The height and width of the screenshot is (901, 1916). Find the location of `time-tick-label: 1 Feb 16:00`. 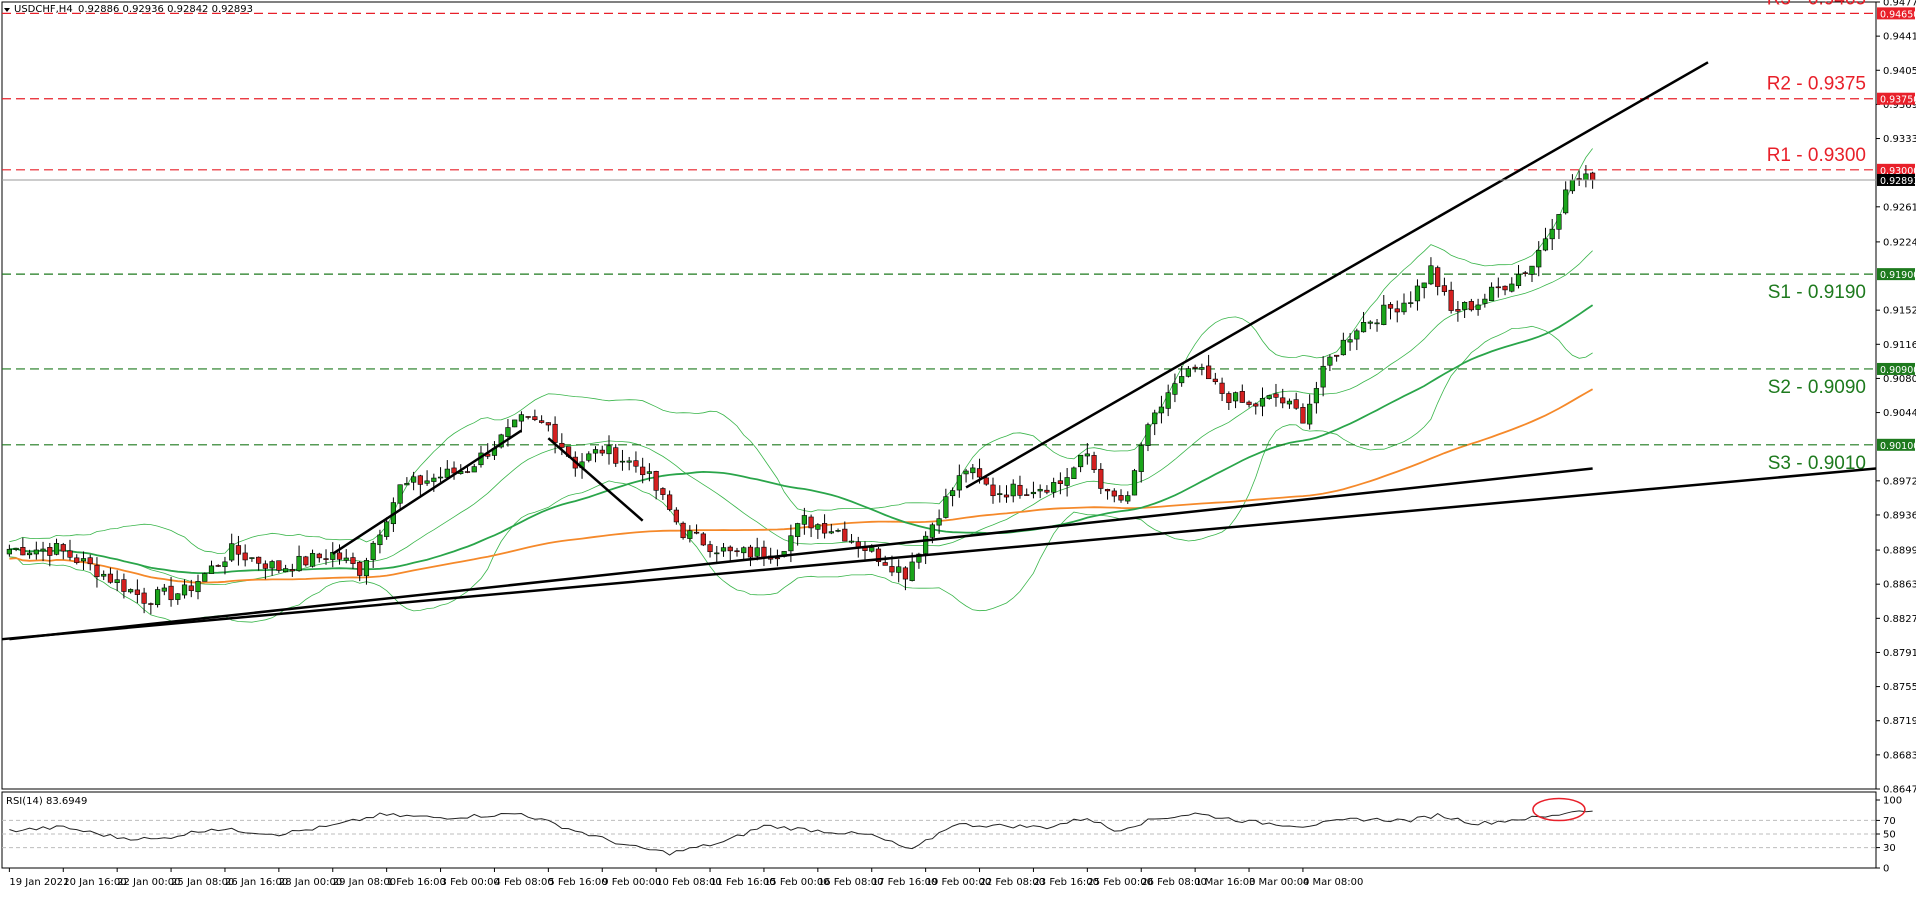

time-tick-label: 1 Feb 16:00 is located at coordinates (416, 882).